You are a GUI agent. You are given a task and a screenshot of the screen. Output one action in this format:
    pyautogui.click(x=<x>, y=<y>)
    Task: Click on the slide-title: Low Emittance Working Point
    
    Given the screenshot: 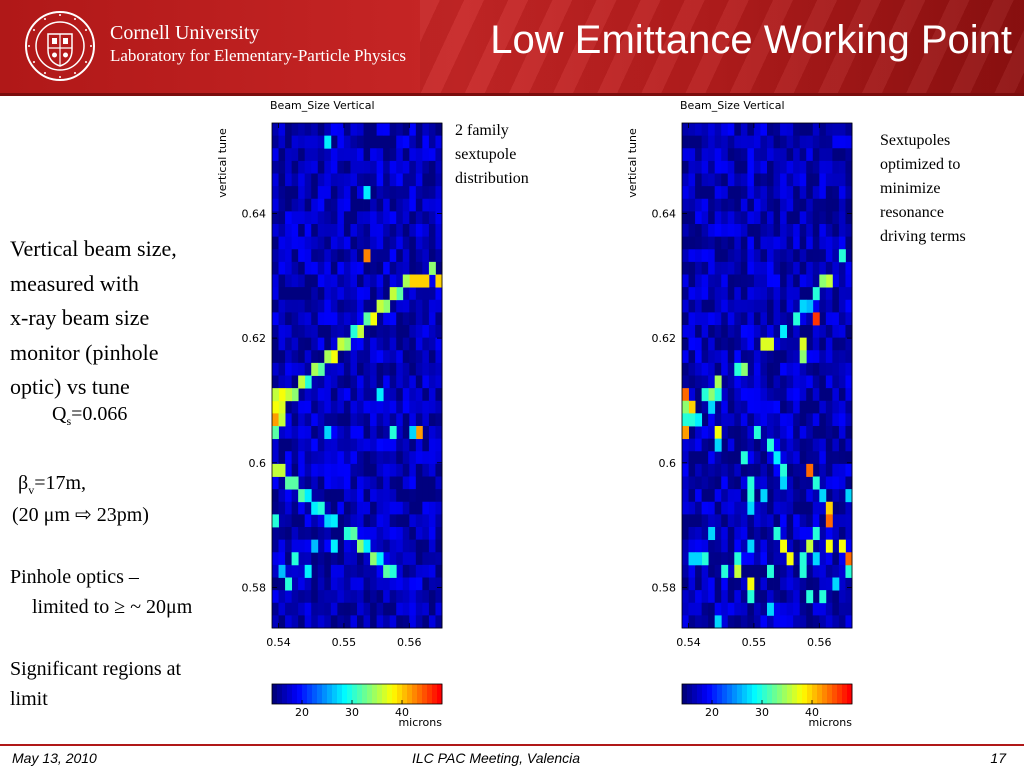 What is the action you would take?
    pyautogui.click(x=751, y=40)
    